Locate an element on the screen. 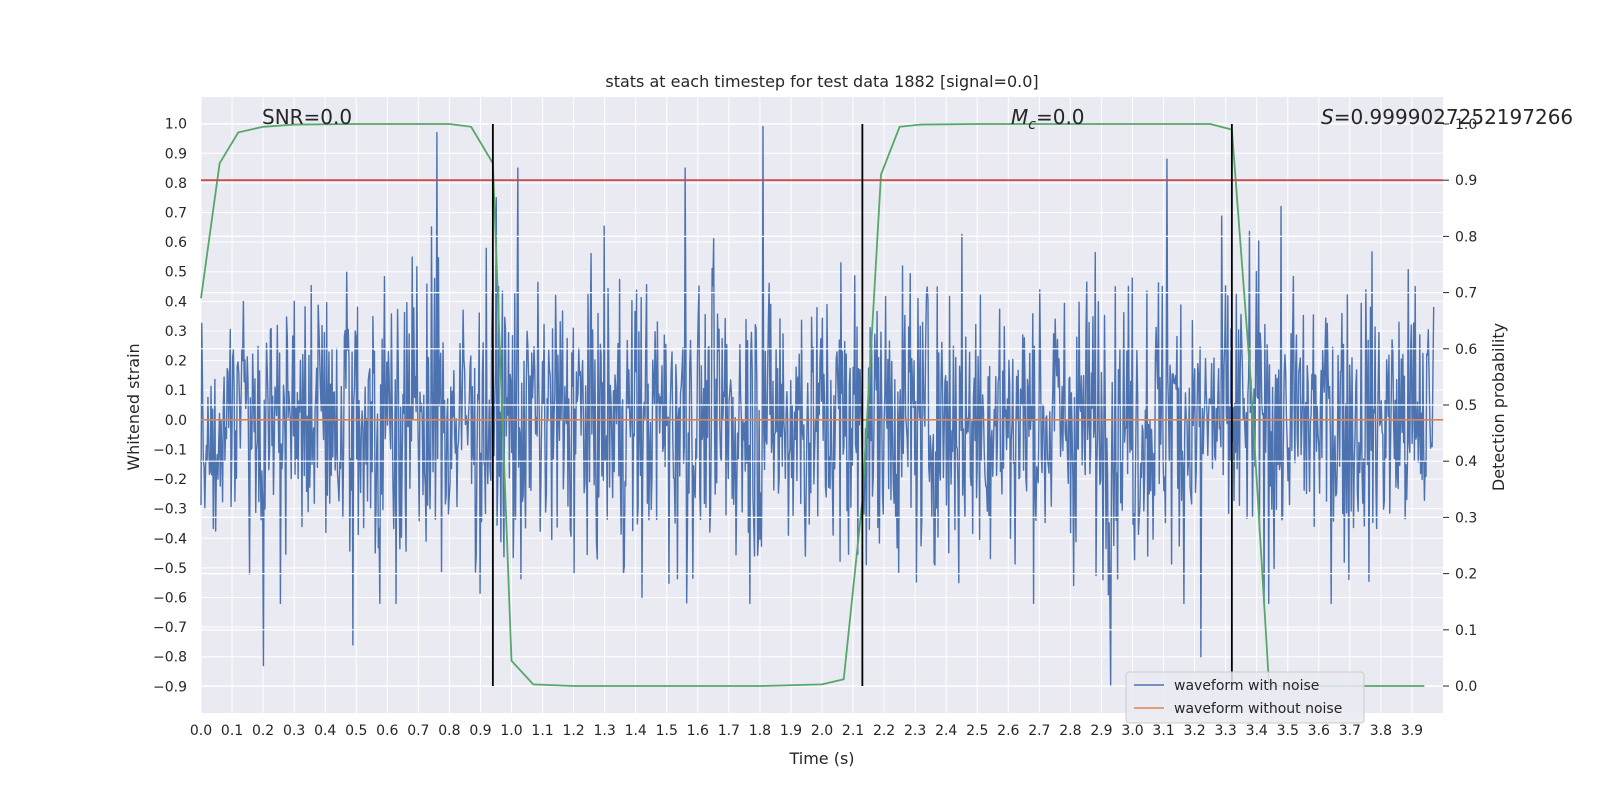 The height and width of the screenshot is (800, 1600). x-tick-label: 1.9 is located at coordinates (791, 731).